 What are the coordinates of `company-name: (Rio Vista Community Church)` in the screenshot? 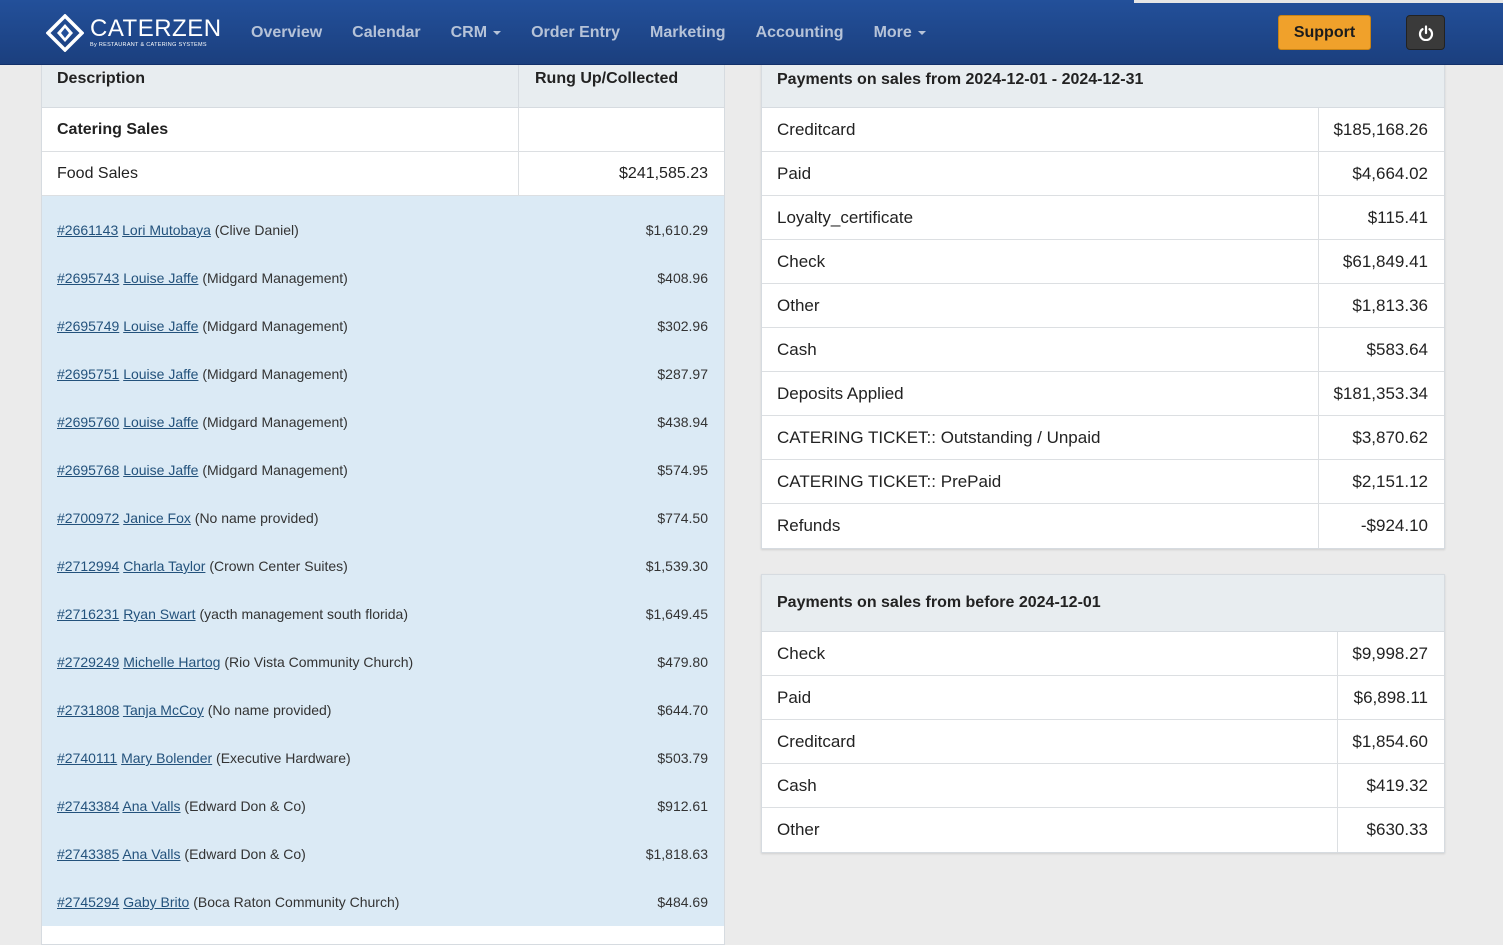 It's located at (319, 662).